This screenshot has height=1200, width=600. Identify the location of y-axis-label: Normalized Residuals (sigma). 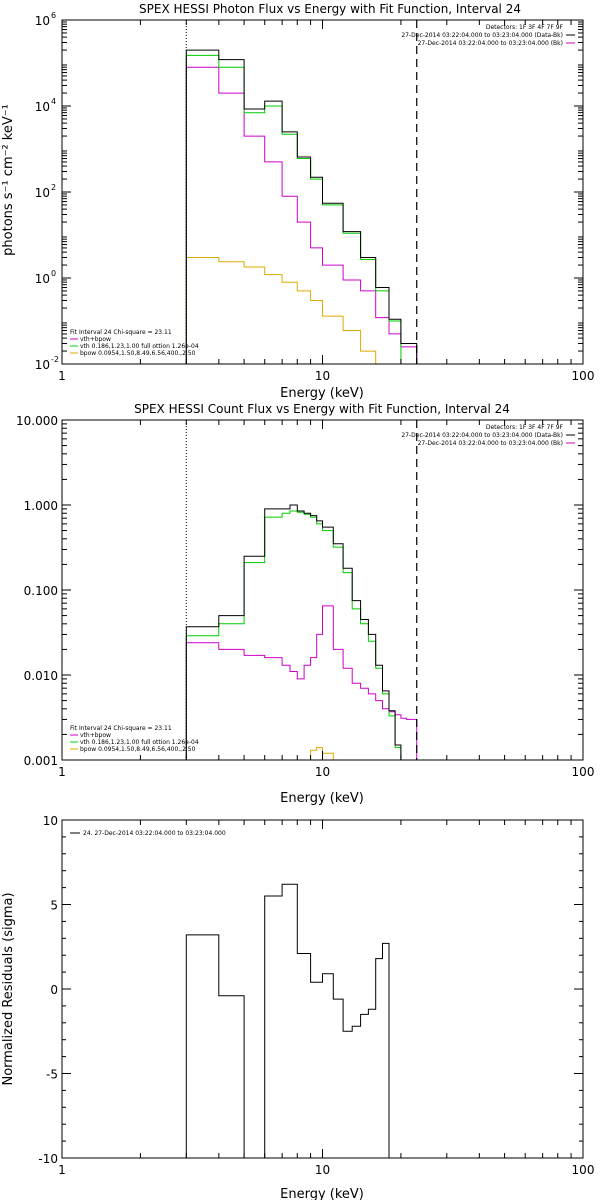
(8, 988).